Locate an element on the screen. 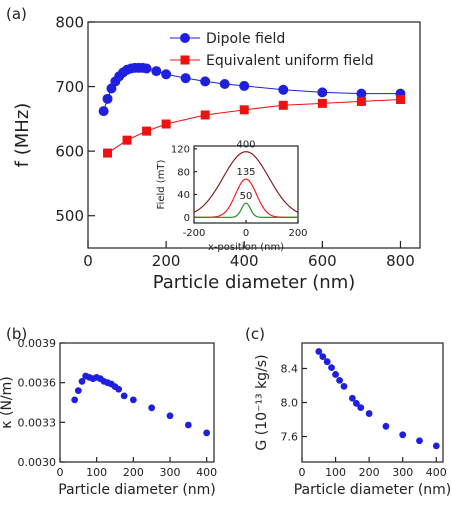  a-xtick-label: 400 is located at coordinates (244, 261).